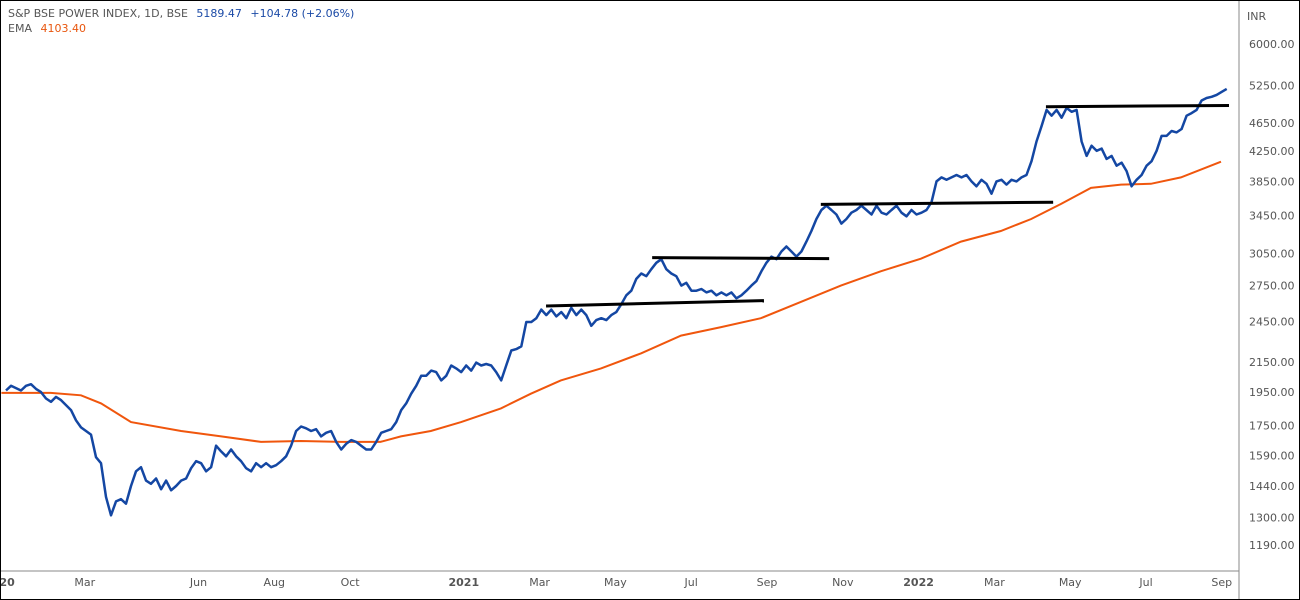  Describe the element at coordinates (98, 13) in the screenshot. I see `symbol-label: S&P BSE POWER INDEX, 1D, BSE` at that location.